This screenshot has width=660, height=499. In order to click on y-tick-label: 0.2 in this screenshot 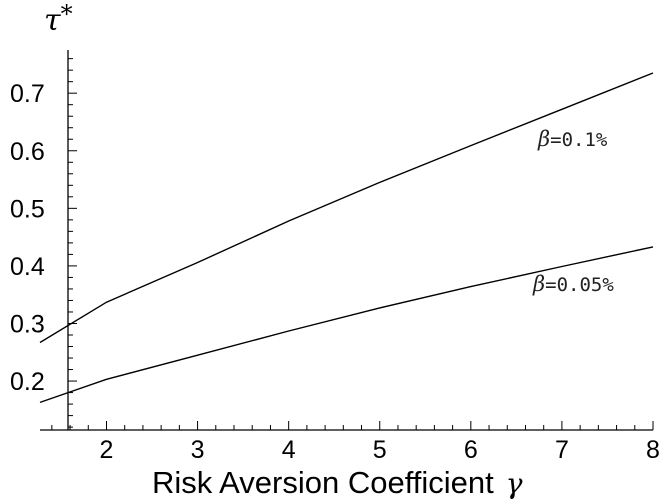, I will do `click(27, 382)`.